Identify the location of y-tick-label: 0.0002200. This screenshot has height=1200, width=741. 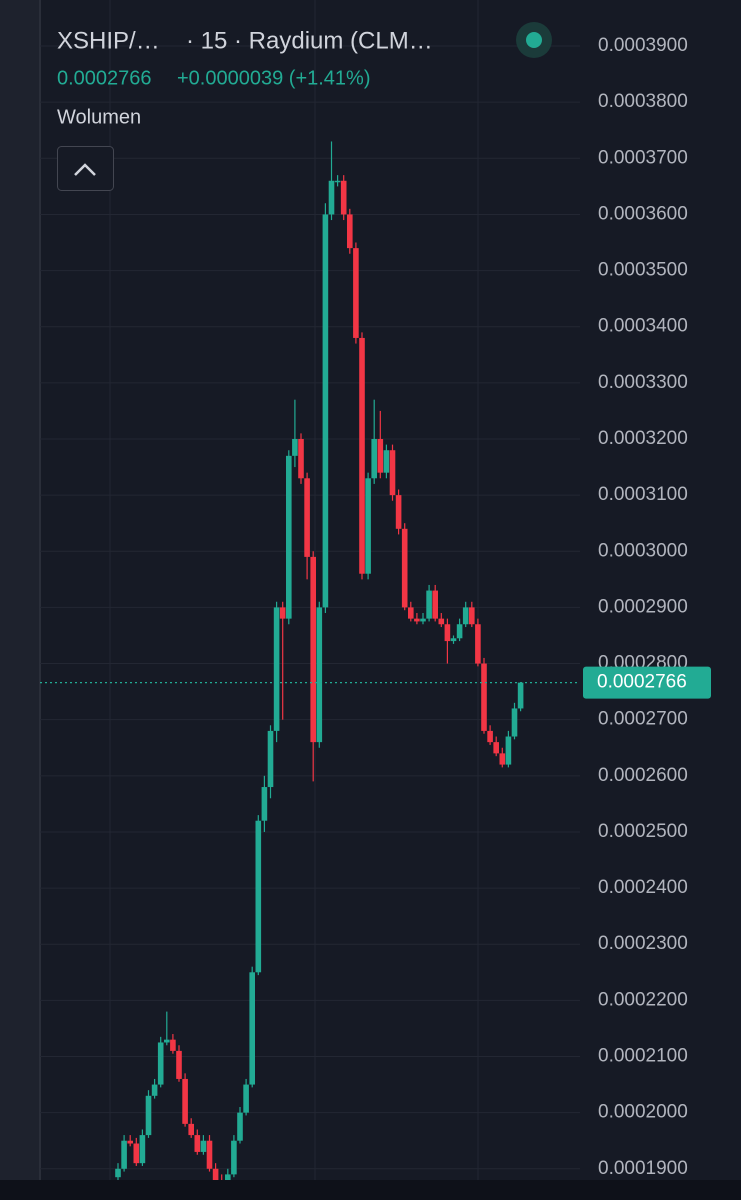
(643, 999).